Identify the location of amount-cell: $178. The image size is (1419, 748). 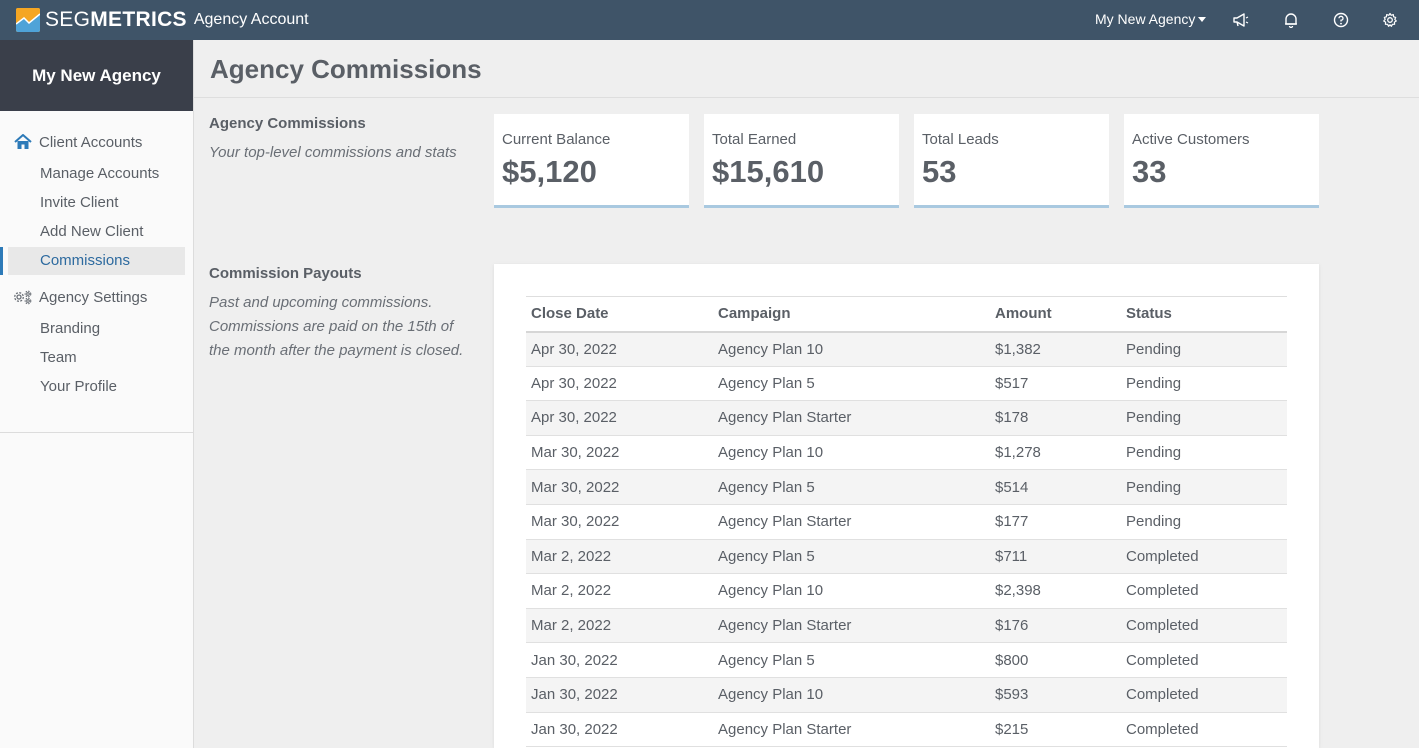
(1055, 418).